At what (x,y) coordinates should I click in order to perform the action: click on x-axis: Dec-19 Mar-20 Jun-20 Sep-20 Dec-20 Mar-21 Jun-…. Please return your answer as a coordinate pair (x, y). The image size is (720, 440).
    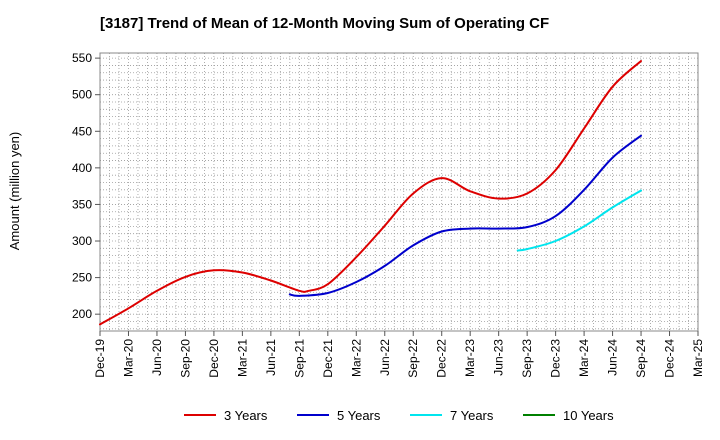
    Looking at the image, I should click on (399, 354).